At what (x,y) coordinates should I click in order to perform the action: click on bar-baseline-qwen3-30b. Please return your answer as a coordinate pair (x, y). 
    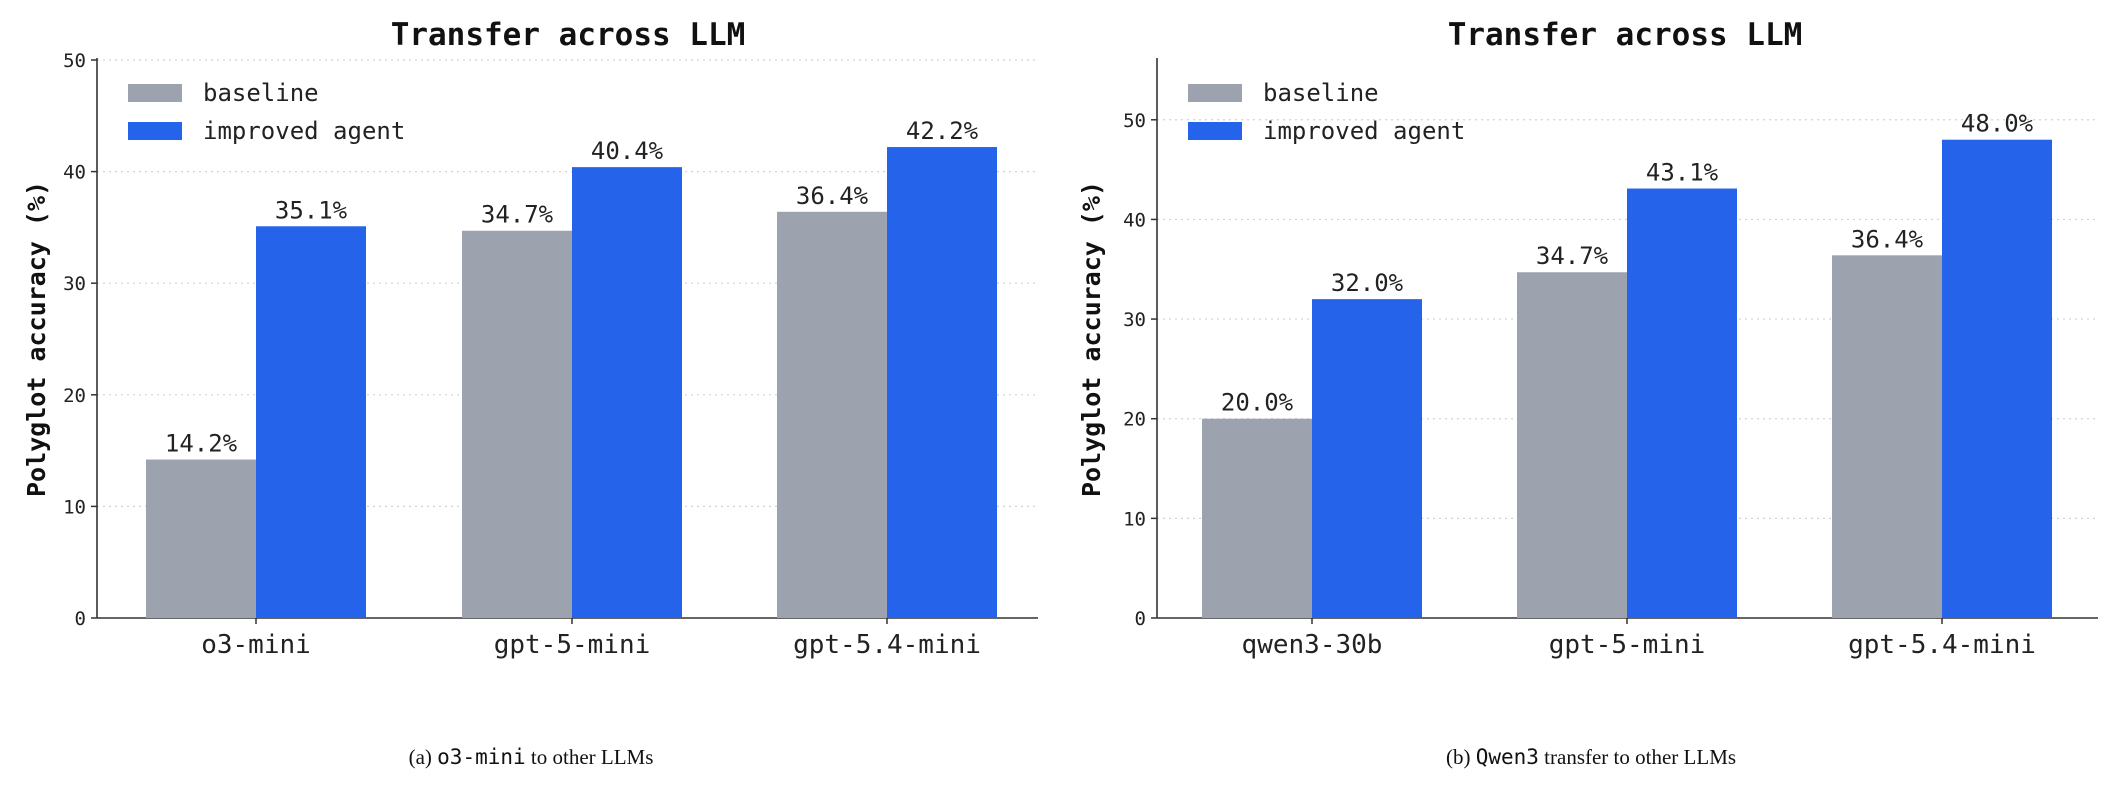
    Looking at the image, I should click on (1257, 518).